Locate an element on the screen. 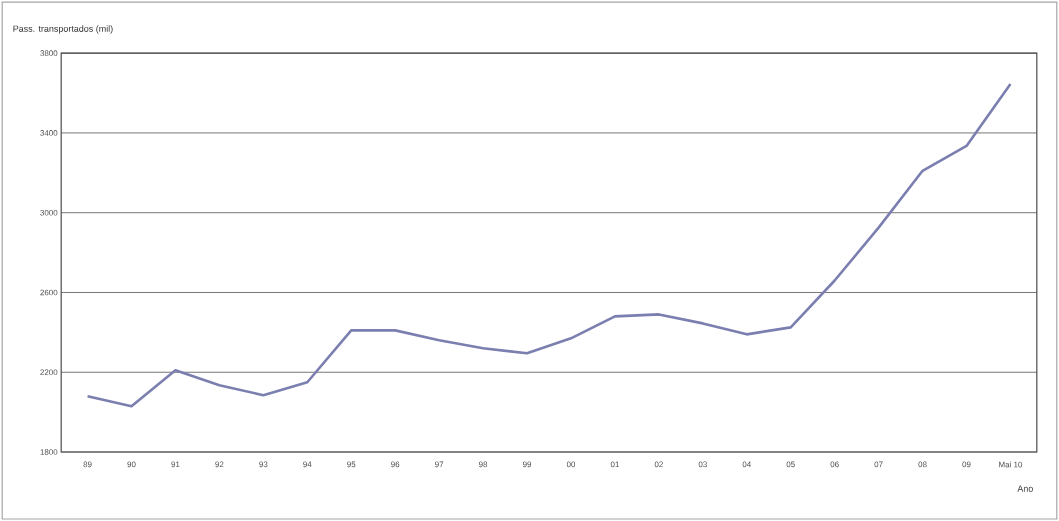 The image size is (1059, 521). y-axis-title: Pass. transportados (mil) is located at coordinates (63, 29).